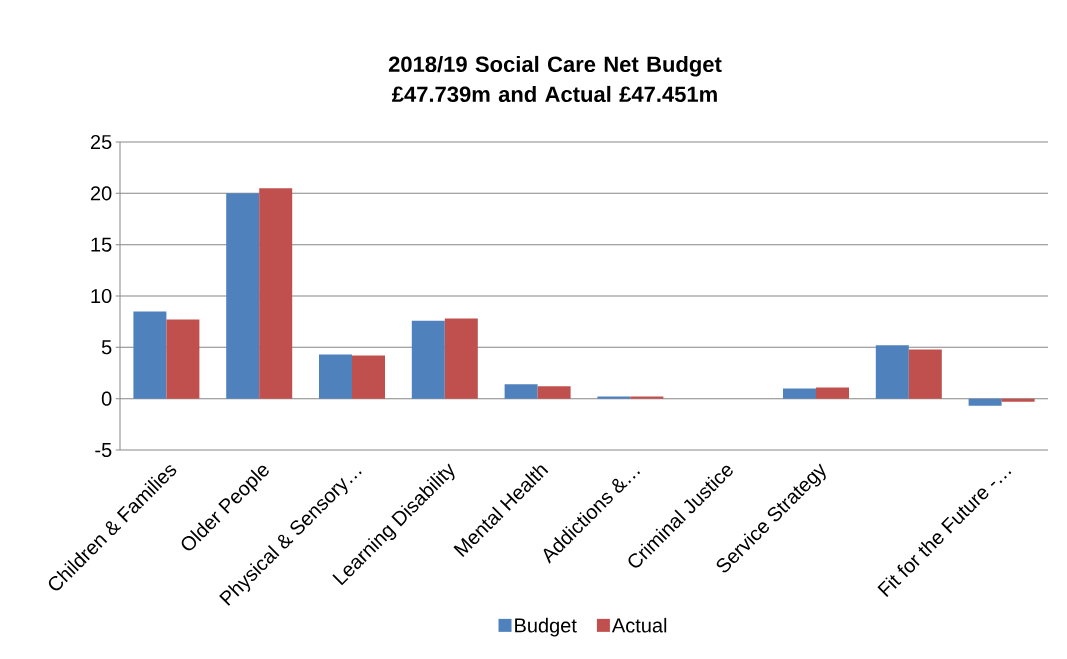  Describe the element at coordinates (555, 79) in the screenshot. I see `chart-title: 2018/19 Social Care Net Budget £47.739m and Actual £47.451m` at that location.